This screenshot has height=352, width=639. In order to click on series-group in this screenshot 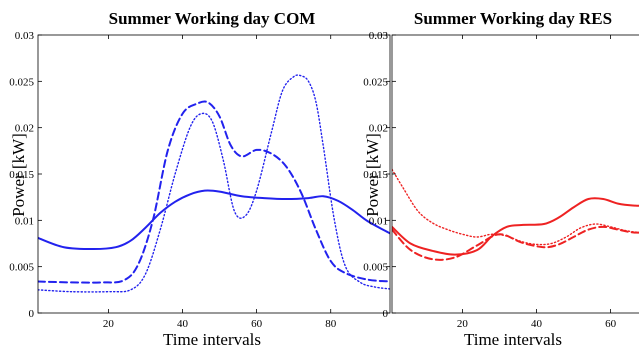, I will do `click(515, 214)`.